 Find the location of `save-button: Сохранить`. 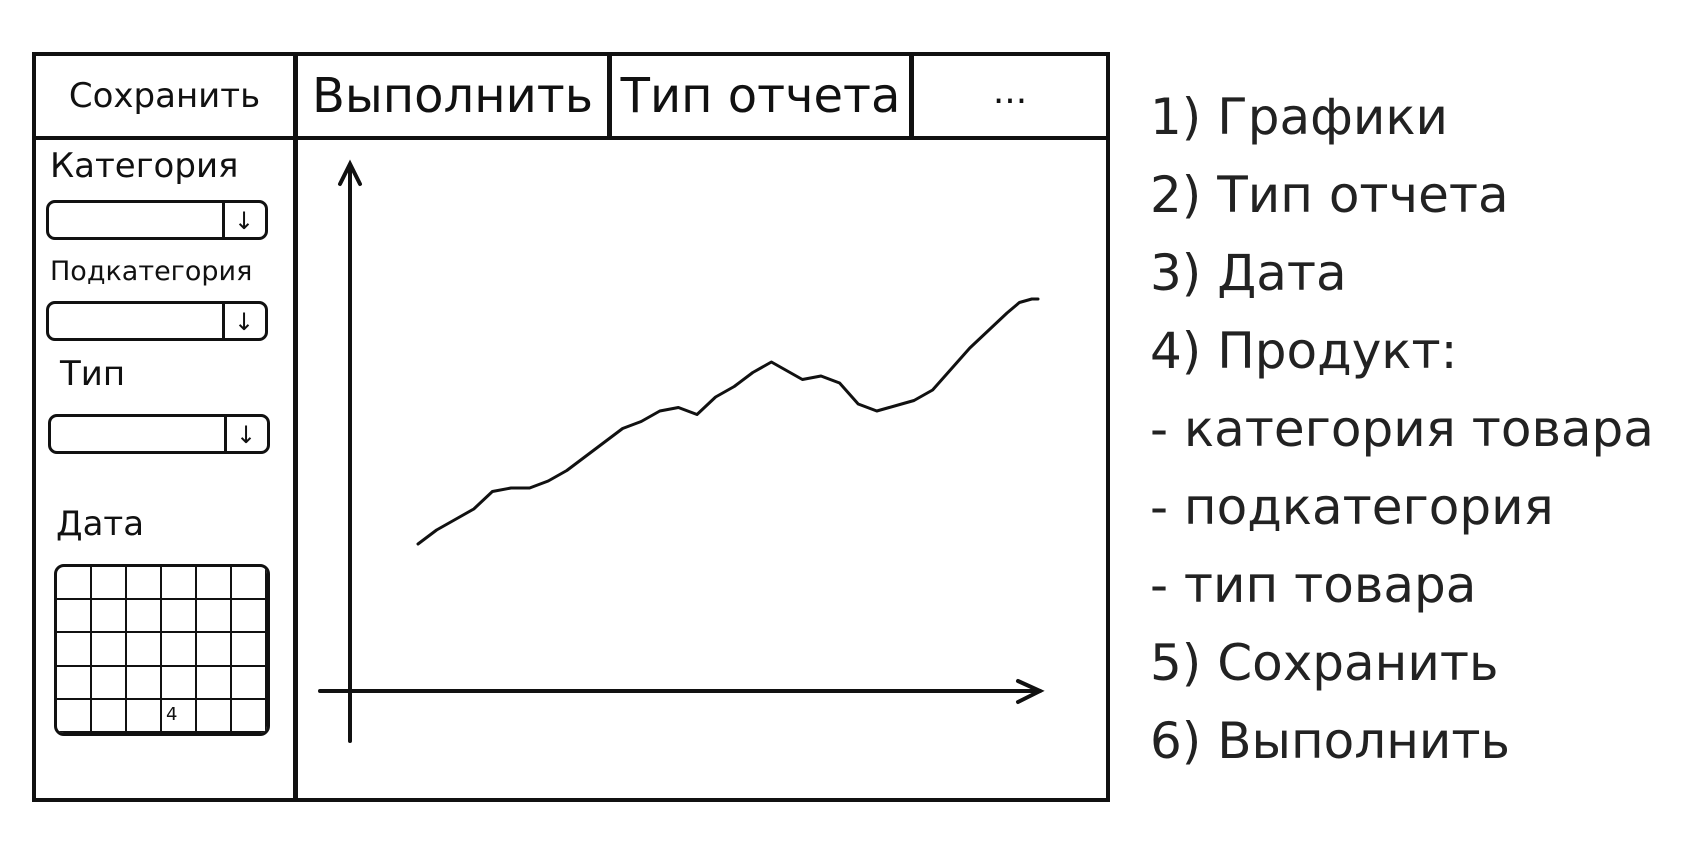

save-button: Сохранить is located at coordinates (167, 96).